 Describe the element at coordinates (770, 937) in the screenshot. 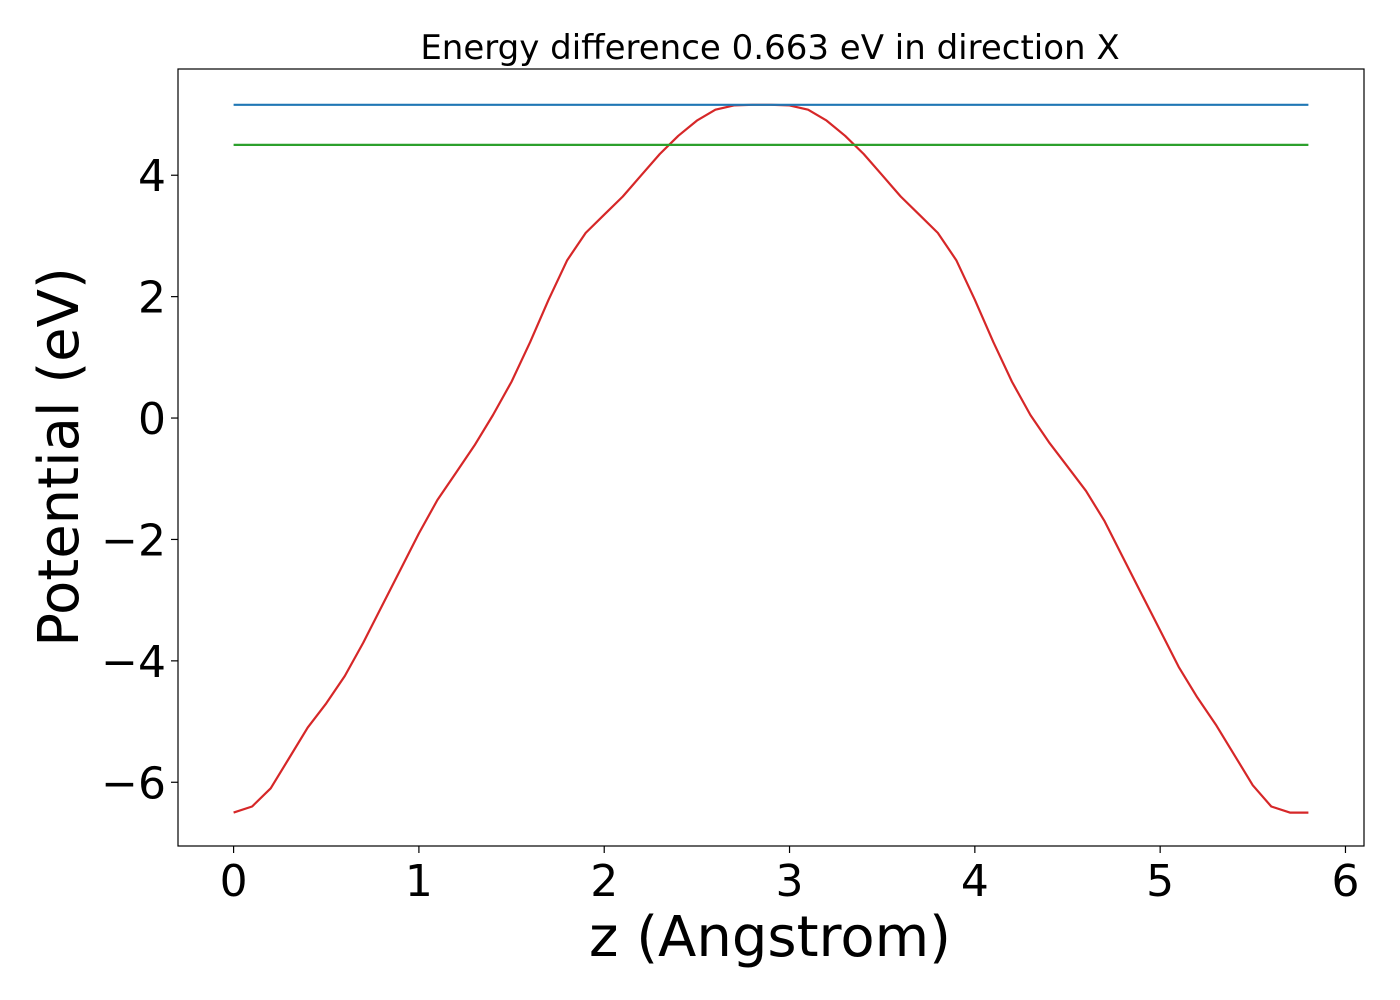

I see `x-axis-title: z (Angstrom)` at that location.